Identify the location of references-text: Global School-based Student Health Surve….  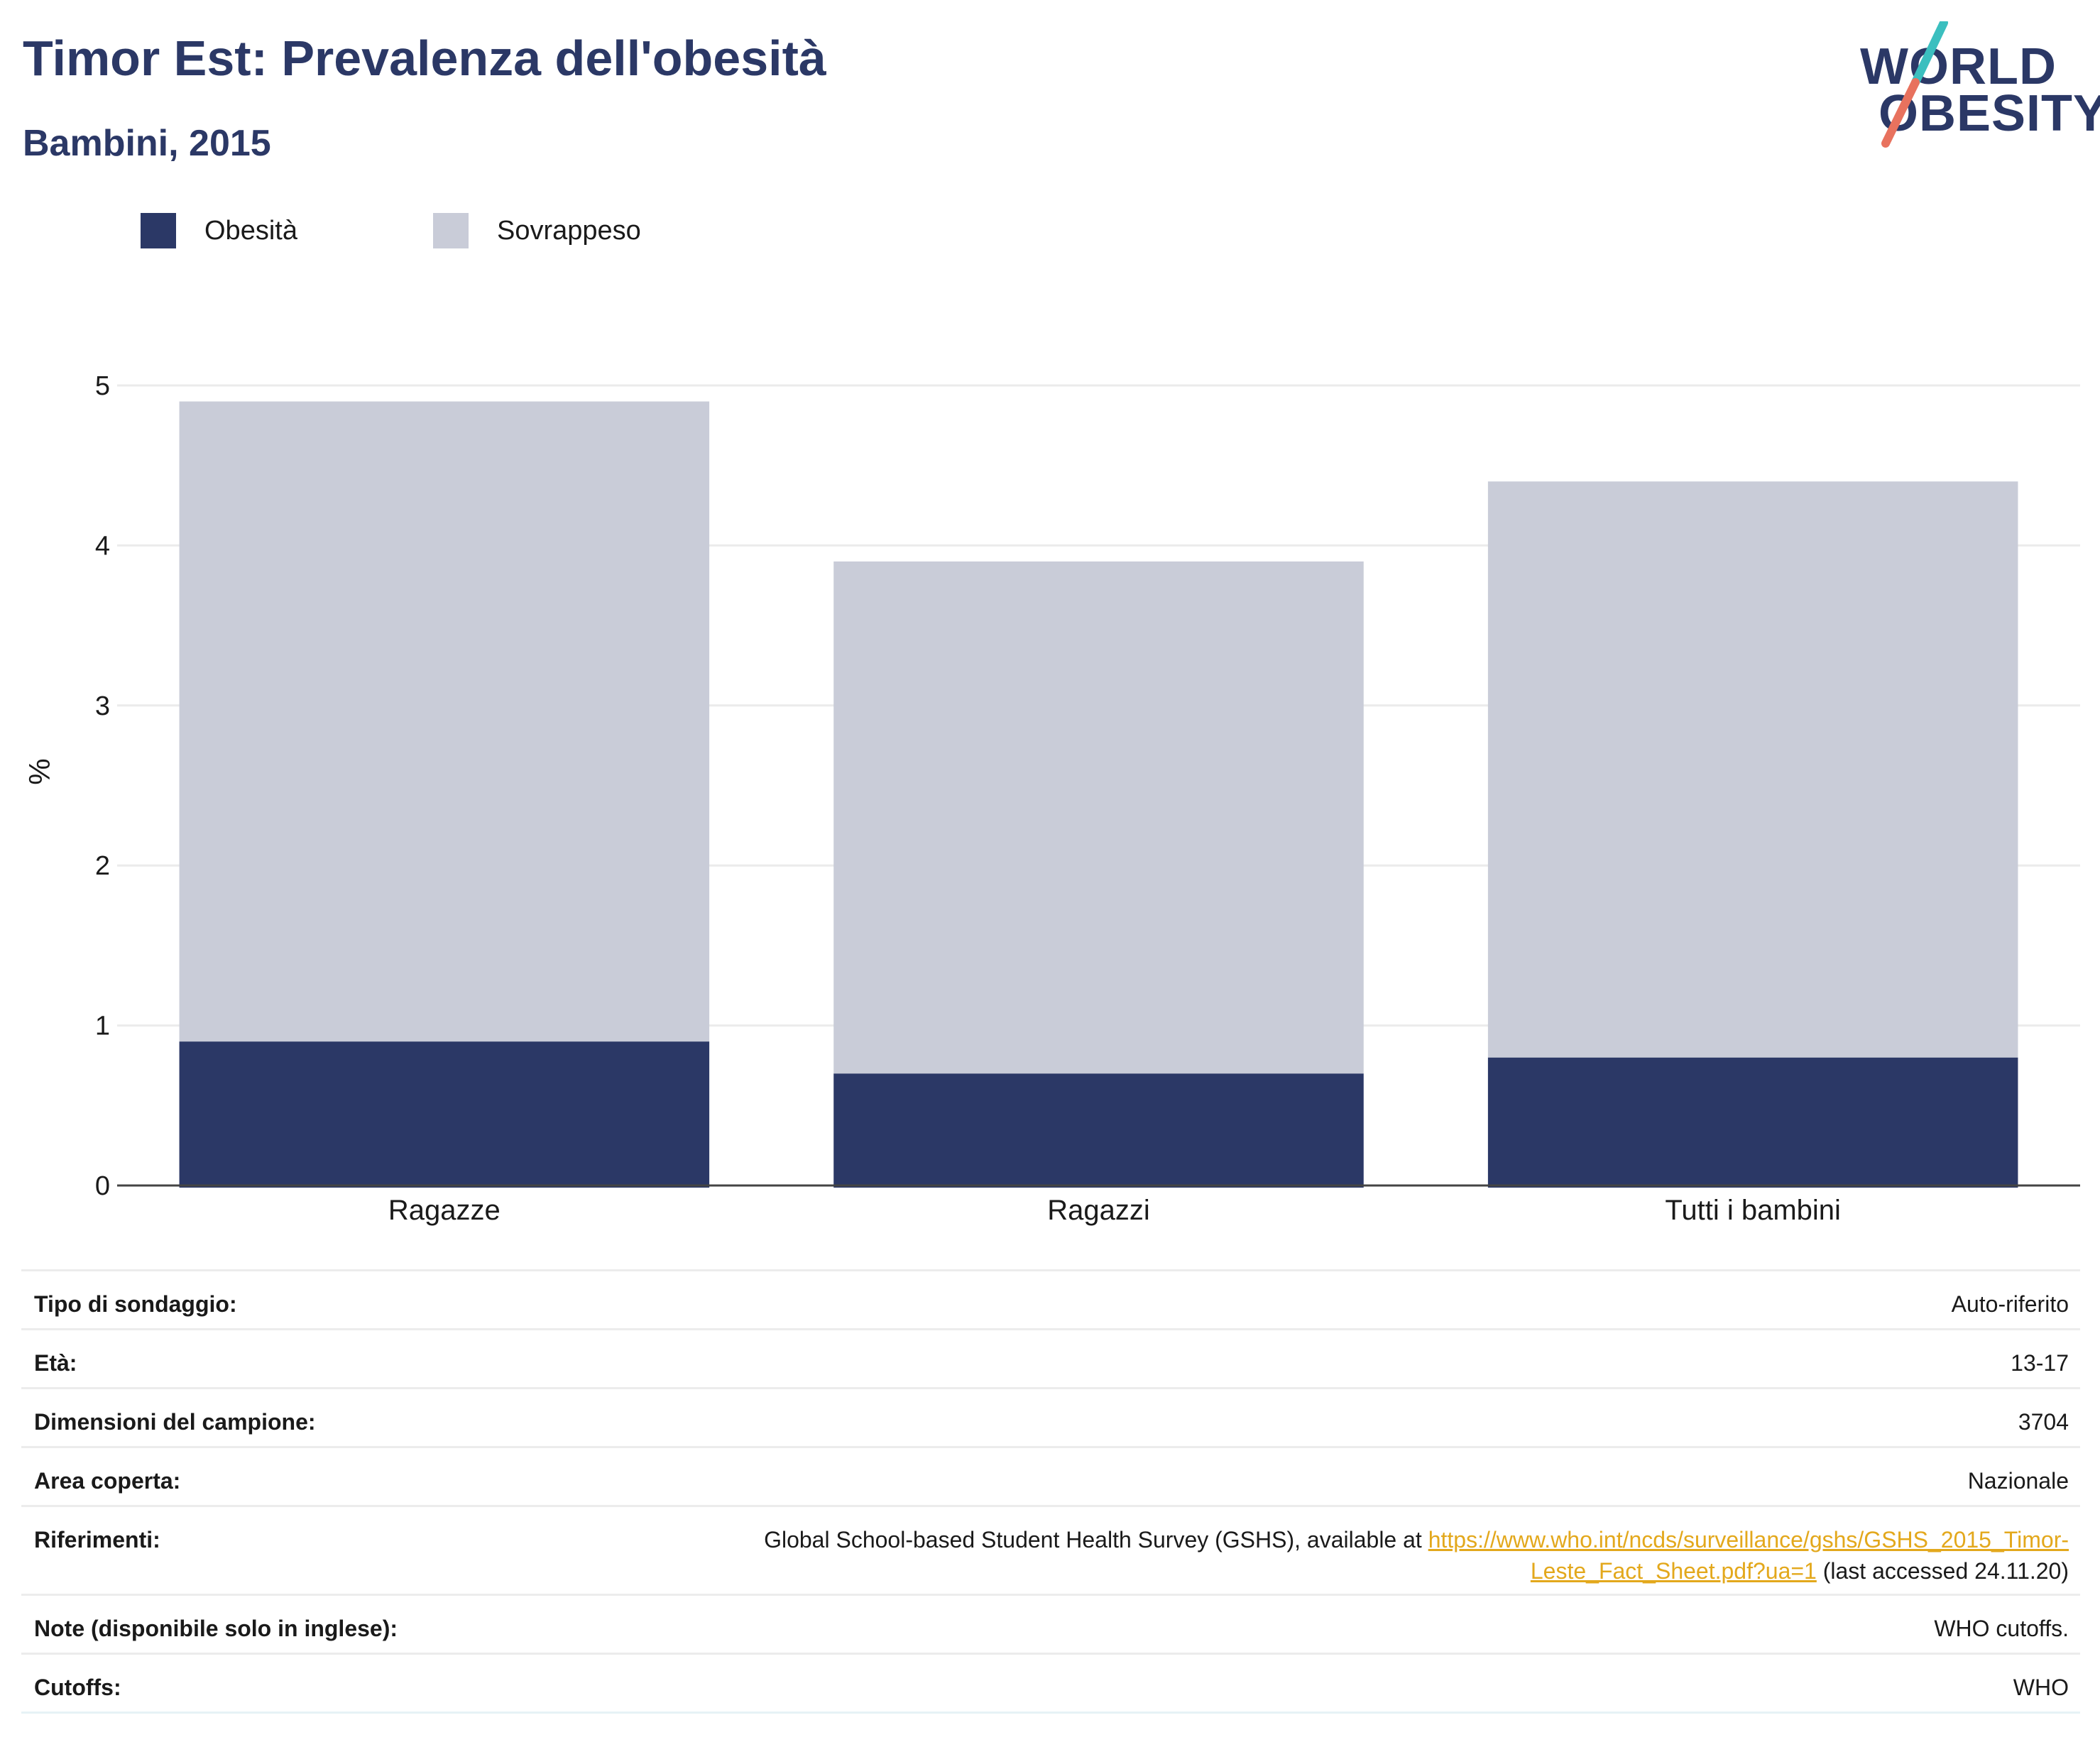
(1330, 1555).